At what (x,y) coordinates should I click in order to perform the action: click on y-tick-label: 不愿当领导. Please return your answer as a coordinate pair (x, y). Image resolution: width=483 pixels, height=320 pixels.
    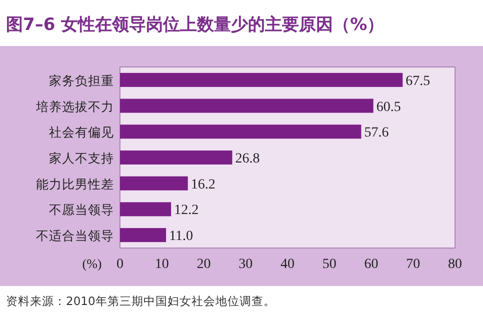
    Looking at the image, I should click on (81, 210).